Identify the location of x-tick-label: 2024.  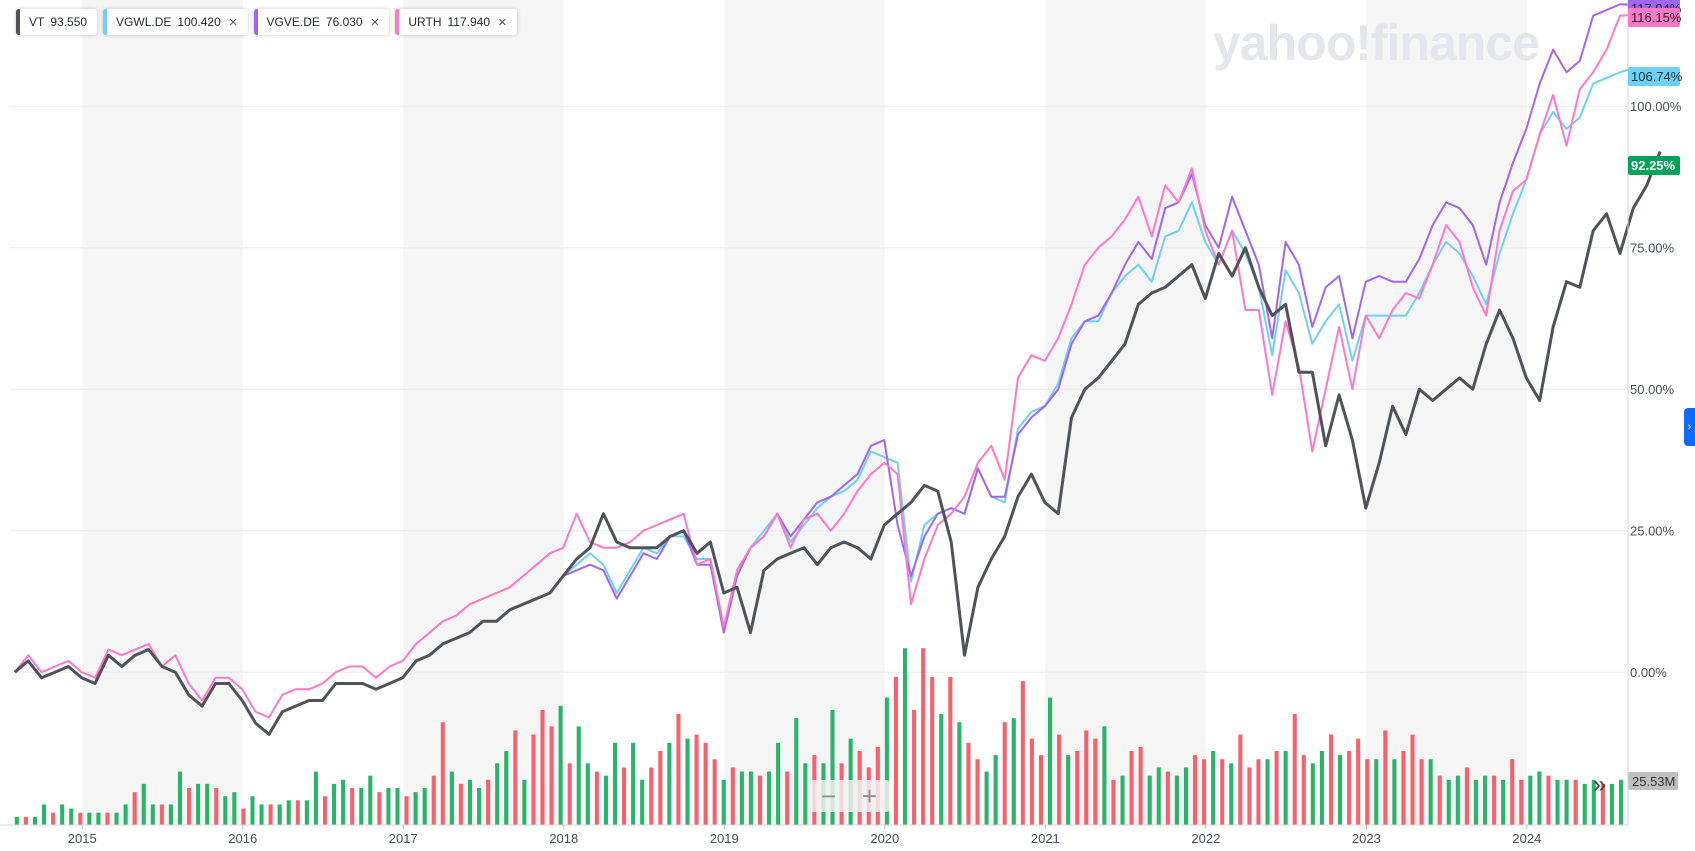
(1526, 838).